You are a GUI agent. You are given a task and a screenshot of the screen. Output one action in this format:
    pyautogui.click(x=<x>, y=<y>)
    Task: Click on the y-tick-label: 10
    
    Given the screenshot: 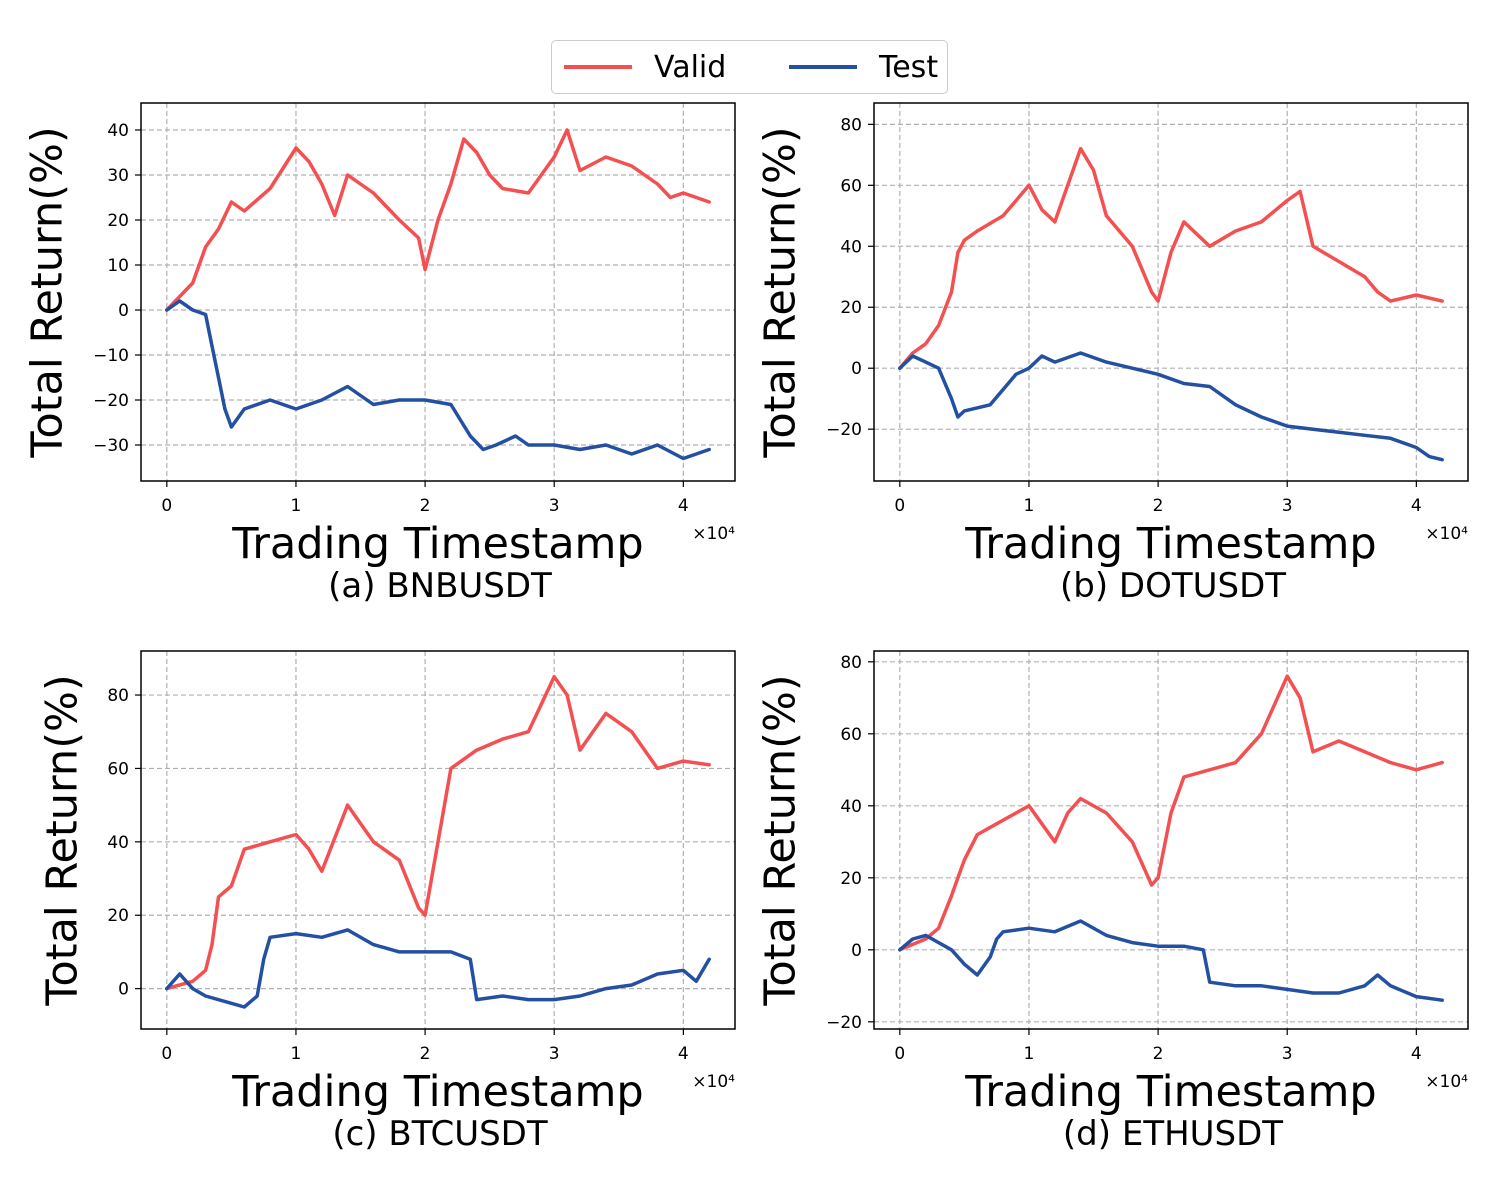 What is the action you would take?
    pyautogui.click(x=118, y=266)
    